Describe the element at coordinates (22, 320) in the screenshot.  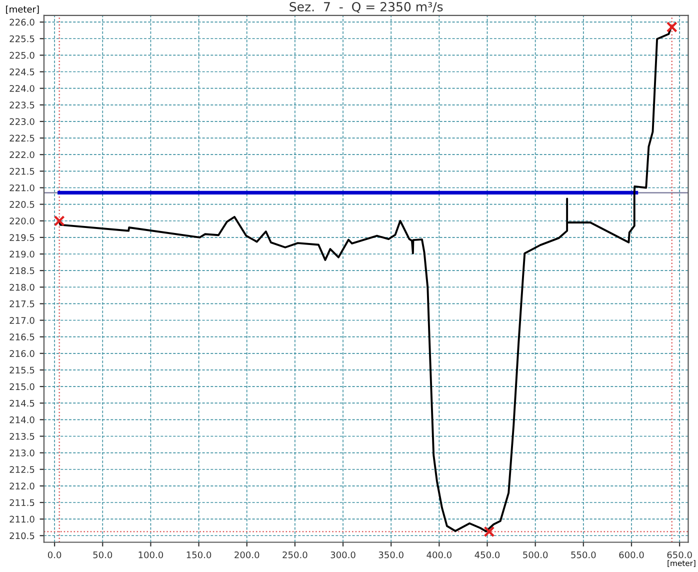
I see `y-tick-label: 217.0` at that location.